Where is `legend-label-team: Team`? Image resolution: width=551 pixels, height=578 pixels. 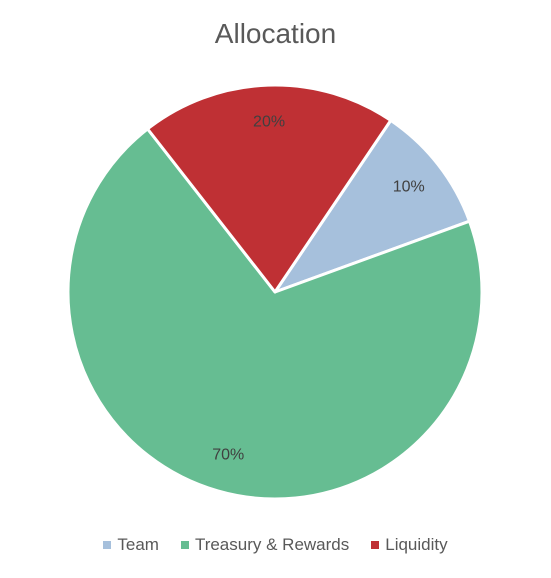
legend-label-team: Team is located at coordinates (138, 544).